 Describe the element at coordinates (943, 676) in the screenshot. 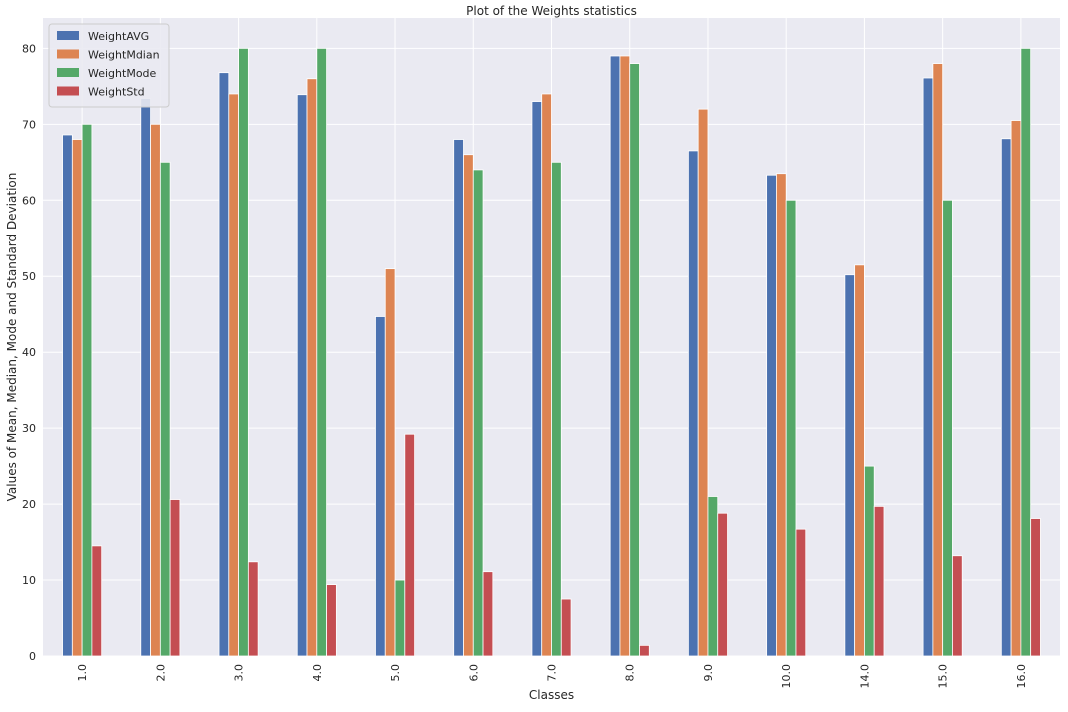

I see `x-tick-label: 15.0` at that location.